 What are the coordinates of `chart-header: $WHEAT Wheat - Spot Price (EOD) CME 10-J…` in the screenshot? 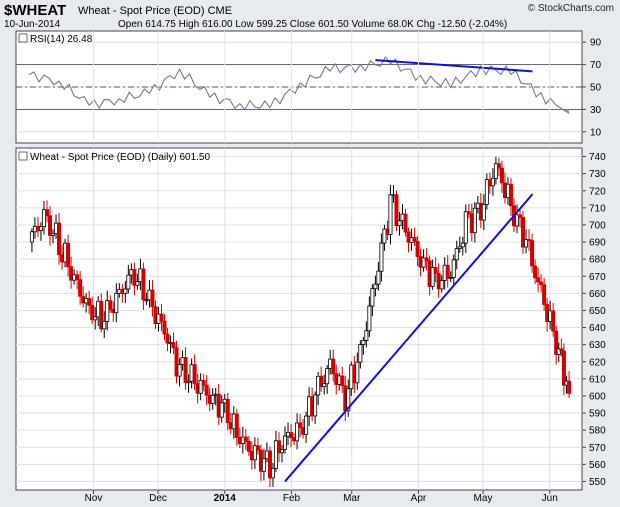 It's located at (310, 15).